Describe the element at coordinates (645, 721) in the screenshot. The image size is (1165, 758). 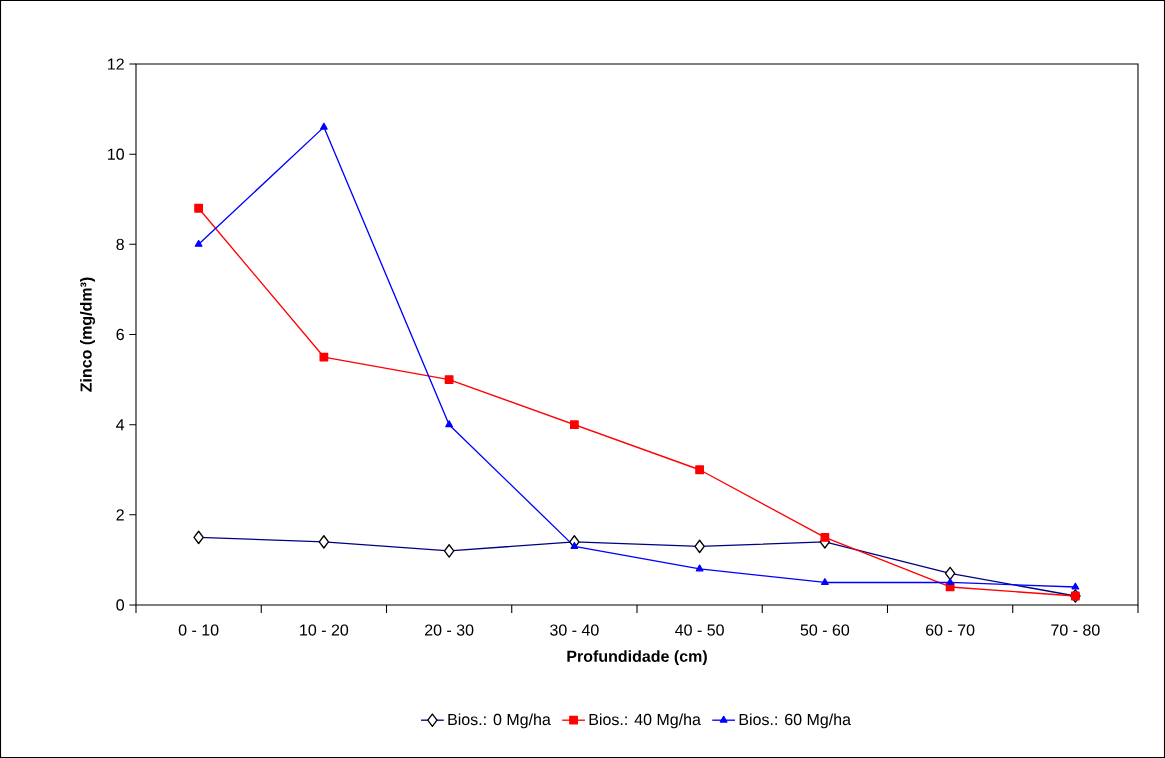
I see `legend-label: Bios.: 40 Mg/ha` at that location.